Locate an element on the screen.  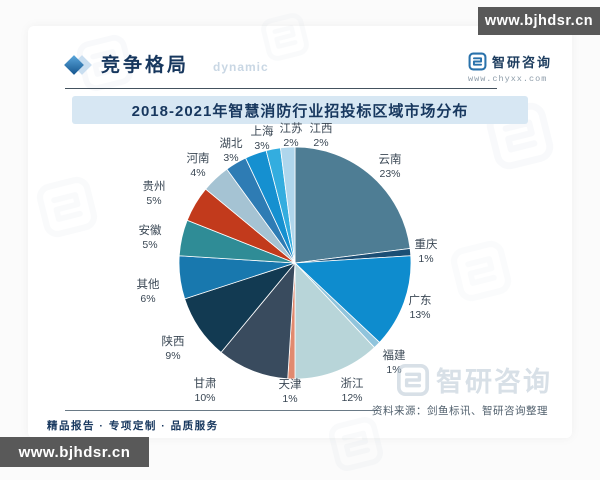
brand-name: 智研咨询 is located at coordinates (522, 62).